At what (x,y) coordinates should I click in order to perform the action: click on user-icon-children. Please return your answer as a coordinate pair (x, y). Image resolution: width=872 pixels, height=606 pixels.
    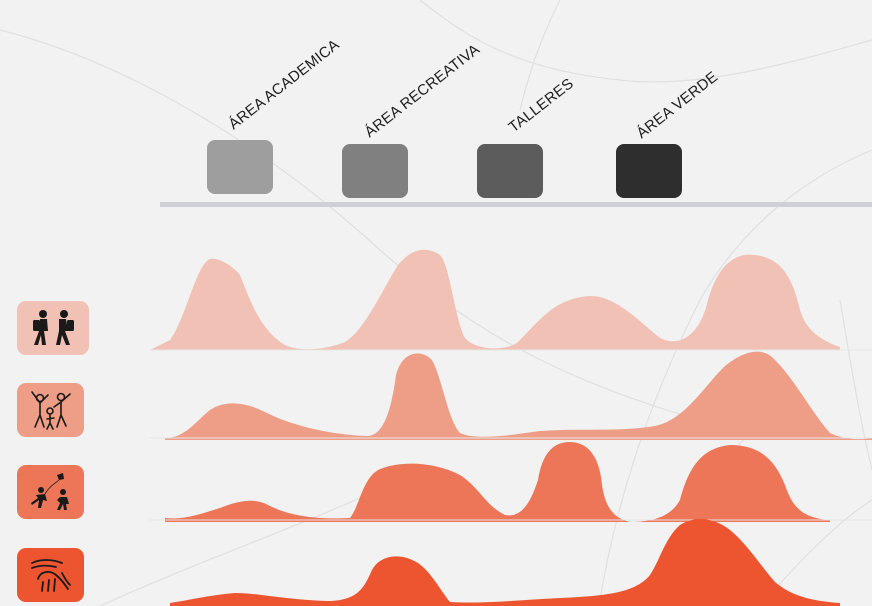
    Looking at the image, I should click on (50, 410).